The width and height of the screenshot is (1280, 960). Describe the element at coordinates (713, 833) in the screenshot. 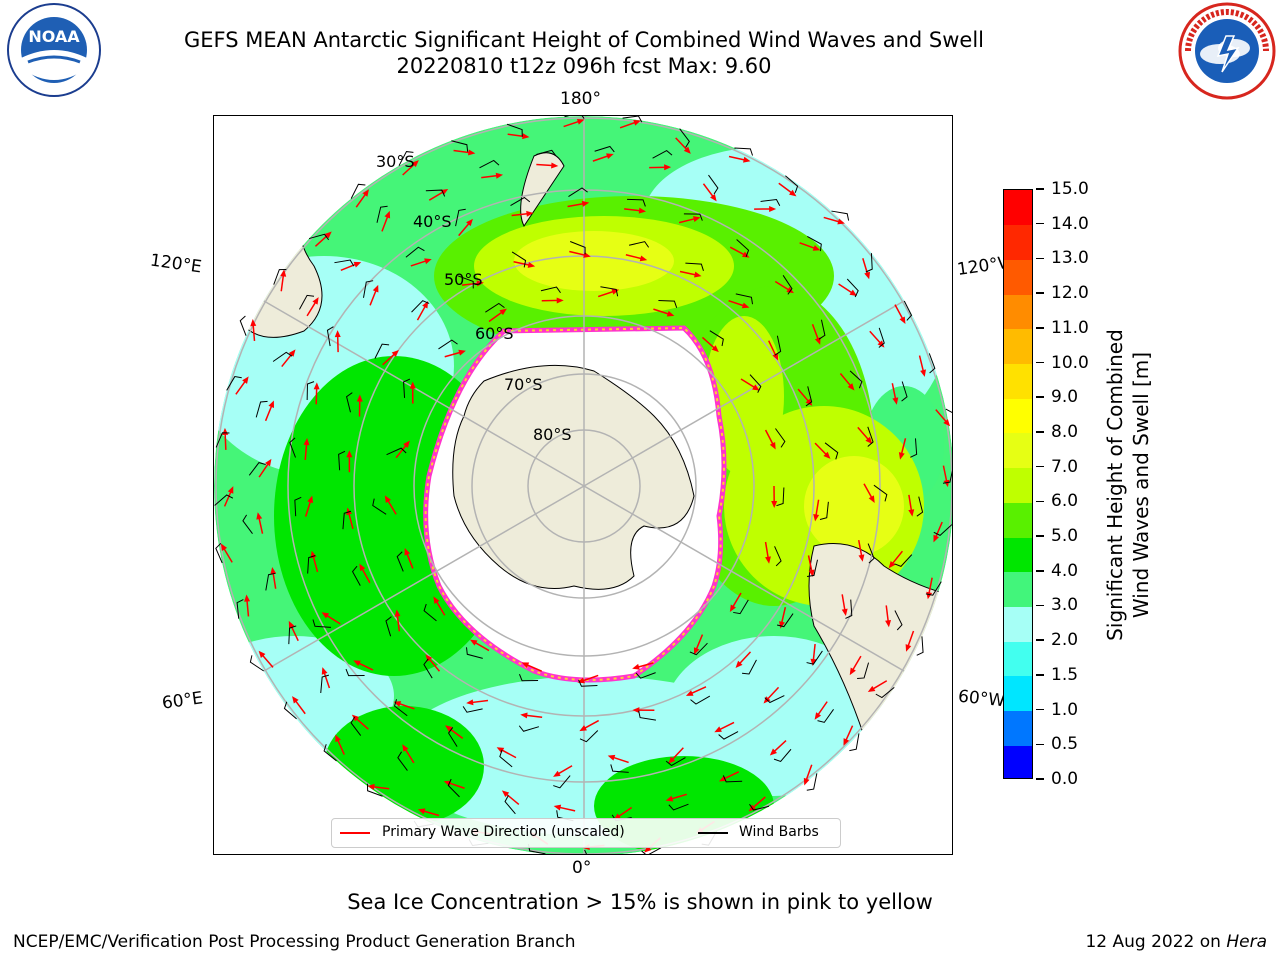

I see `legend-barb-swatch` at that location.